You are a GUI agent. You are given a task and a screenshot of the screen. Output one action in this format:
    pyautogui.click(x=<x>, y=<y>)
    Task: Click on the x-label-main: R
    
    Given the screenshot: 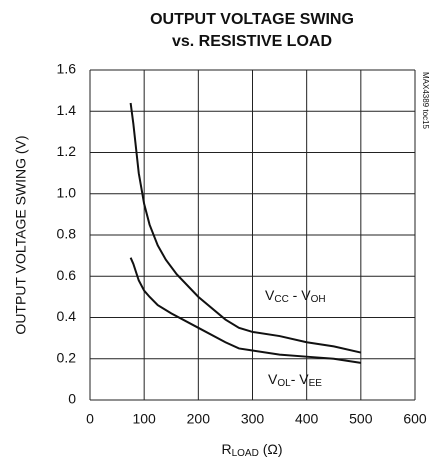 What is the action you would take?
    pyautogui.click(x=226, y=449)
    